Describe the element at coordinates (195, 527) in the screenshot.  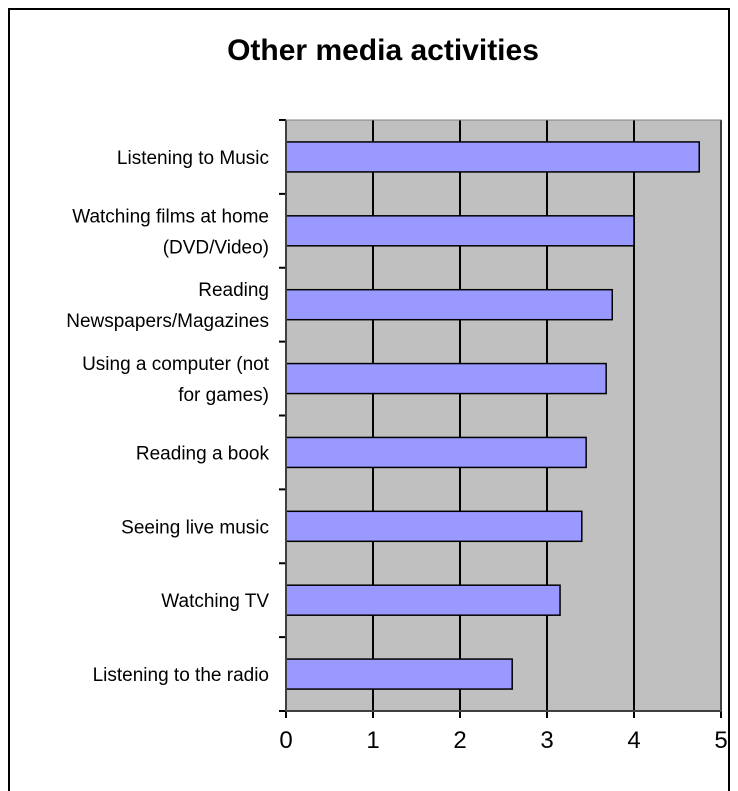
I see `category-label: Seeing live music` at that location.